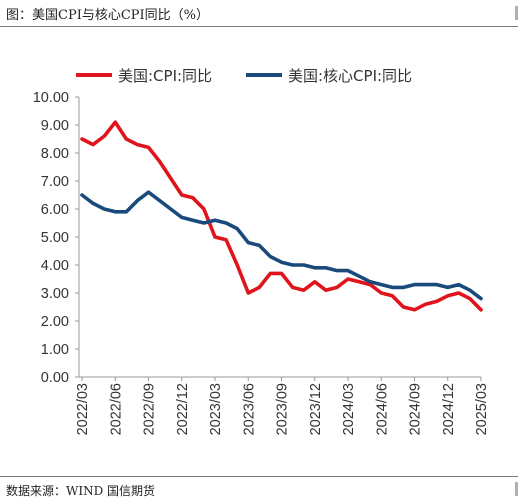 The height and width of the screenshot is (503, 518). What do you see at coordinates (165, 76) in the screenshot?
I see `legend-label-cpi: 美国:CPI:同比` at bounding box center [165, 76].